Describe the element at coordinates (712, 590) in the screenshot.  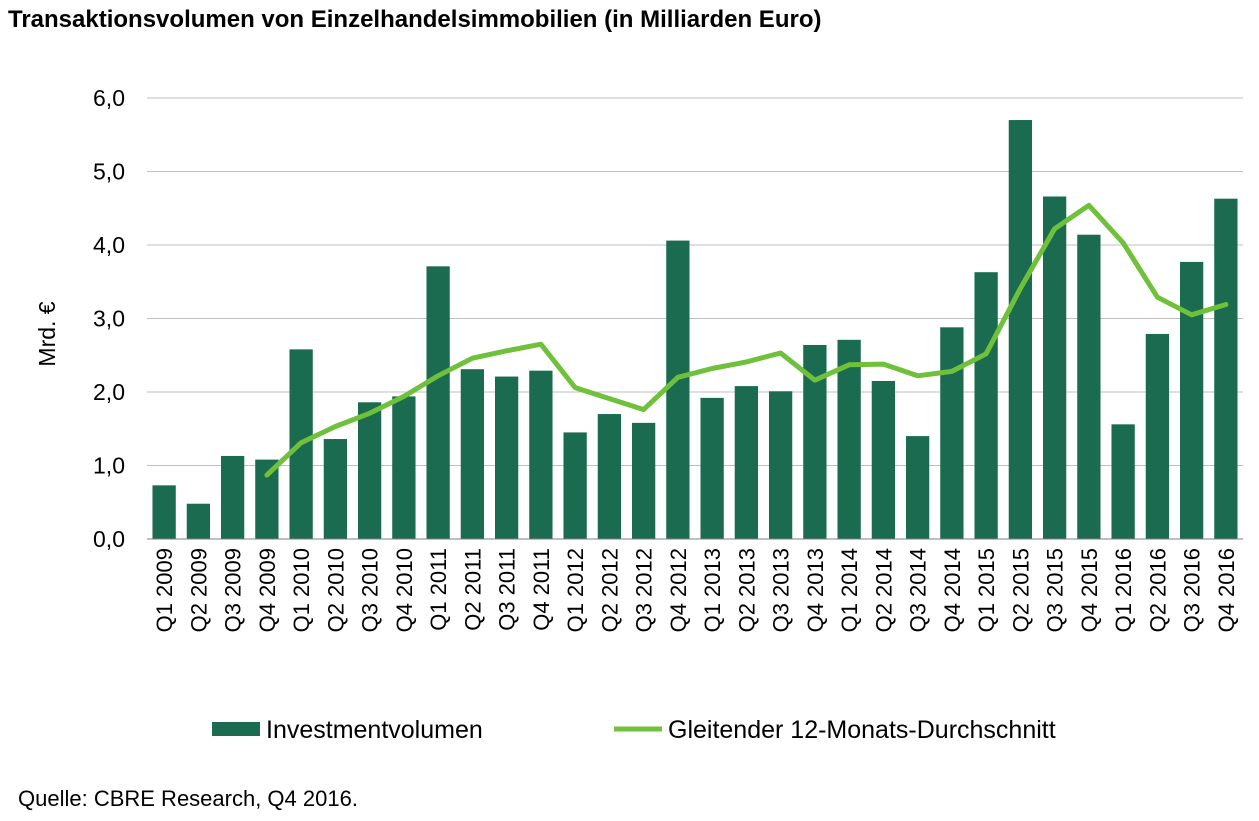
I see `x-tick-label: Q1 2013` at that location.